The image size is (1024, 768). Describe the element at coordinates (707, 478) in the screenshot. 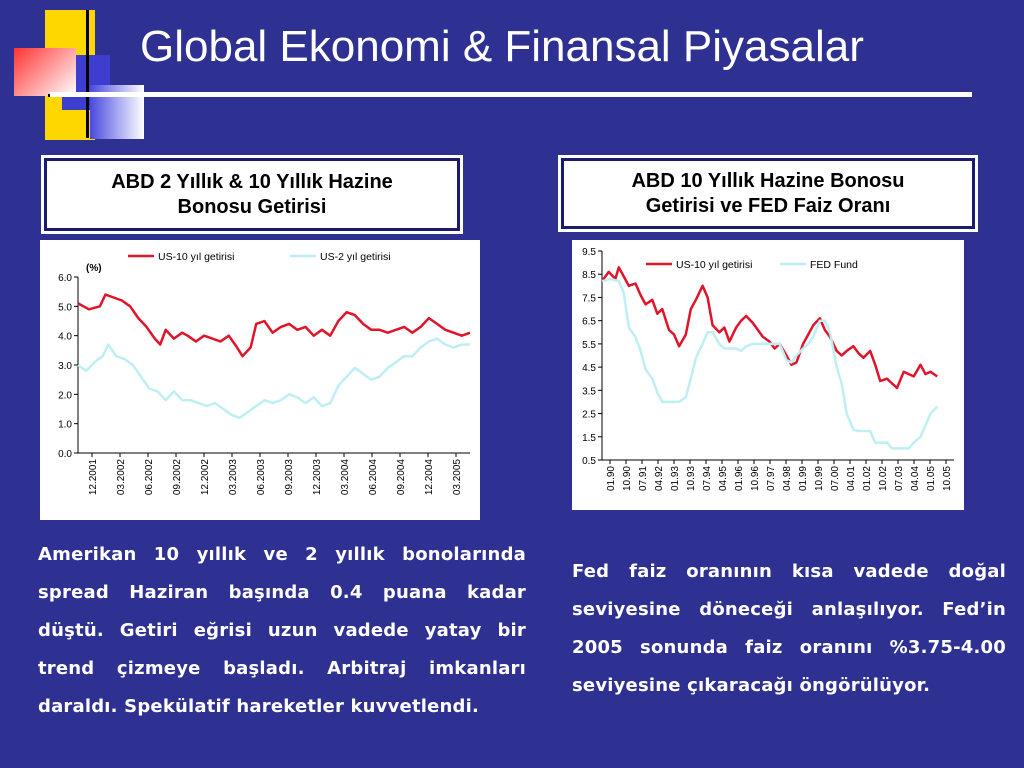

I see `x-tick-label: 07.94` at that location.